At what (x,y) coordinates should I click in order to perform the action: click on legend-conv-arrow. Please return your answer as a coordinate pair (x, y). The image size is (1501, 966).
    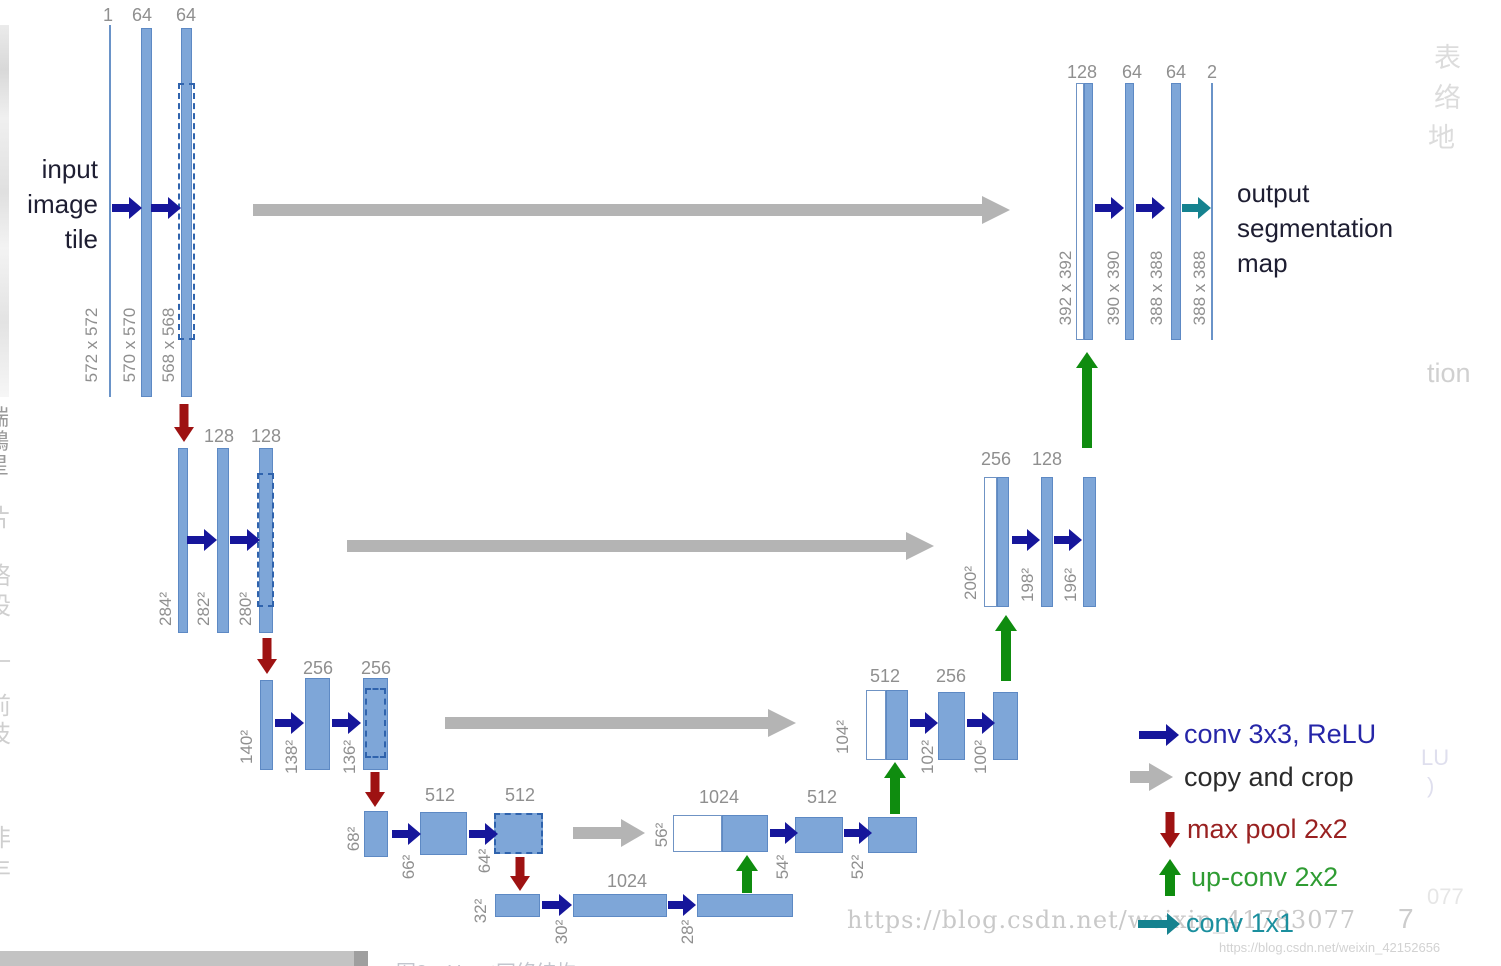
    Looking at the image, I should click on (1159, 735).